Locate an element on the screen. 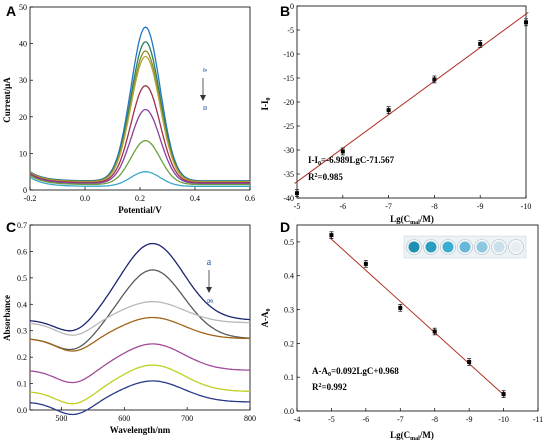 The width and height of the screenshot is (550, 447). well-strip-photo is located at coordinates (465, 247).